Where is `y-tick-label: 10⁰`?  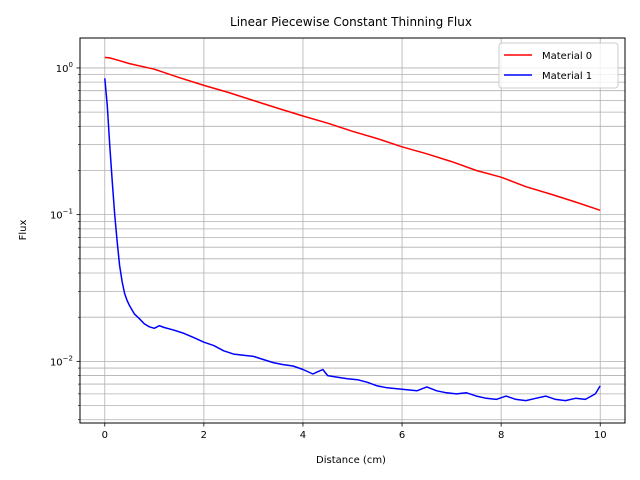
y-tick-label: 10⁰ is located at coordinates (64, 68).